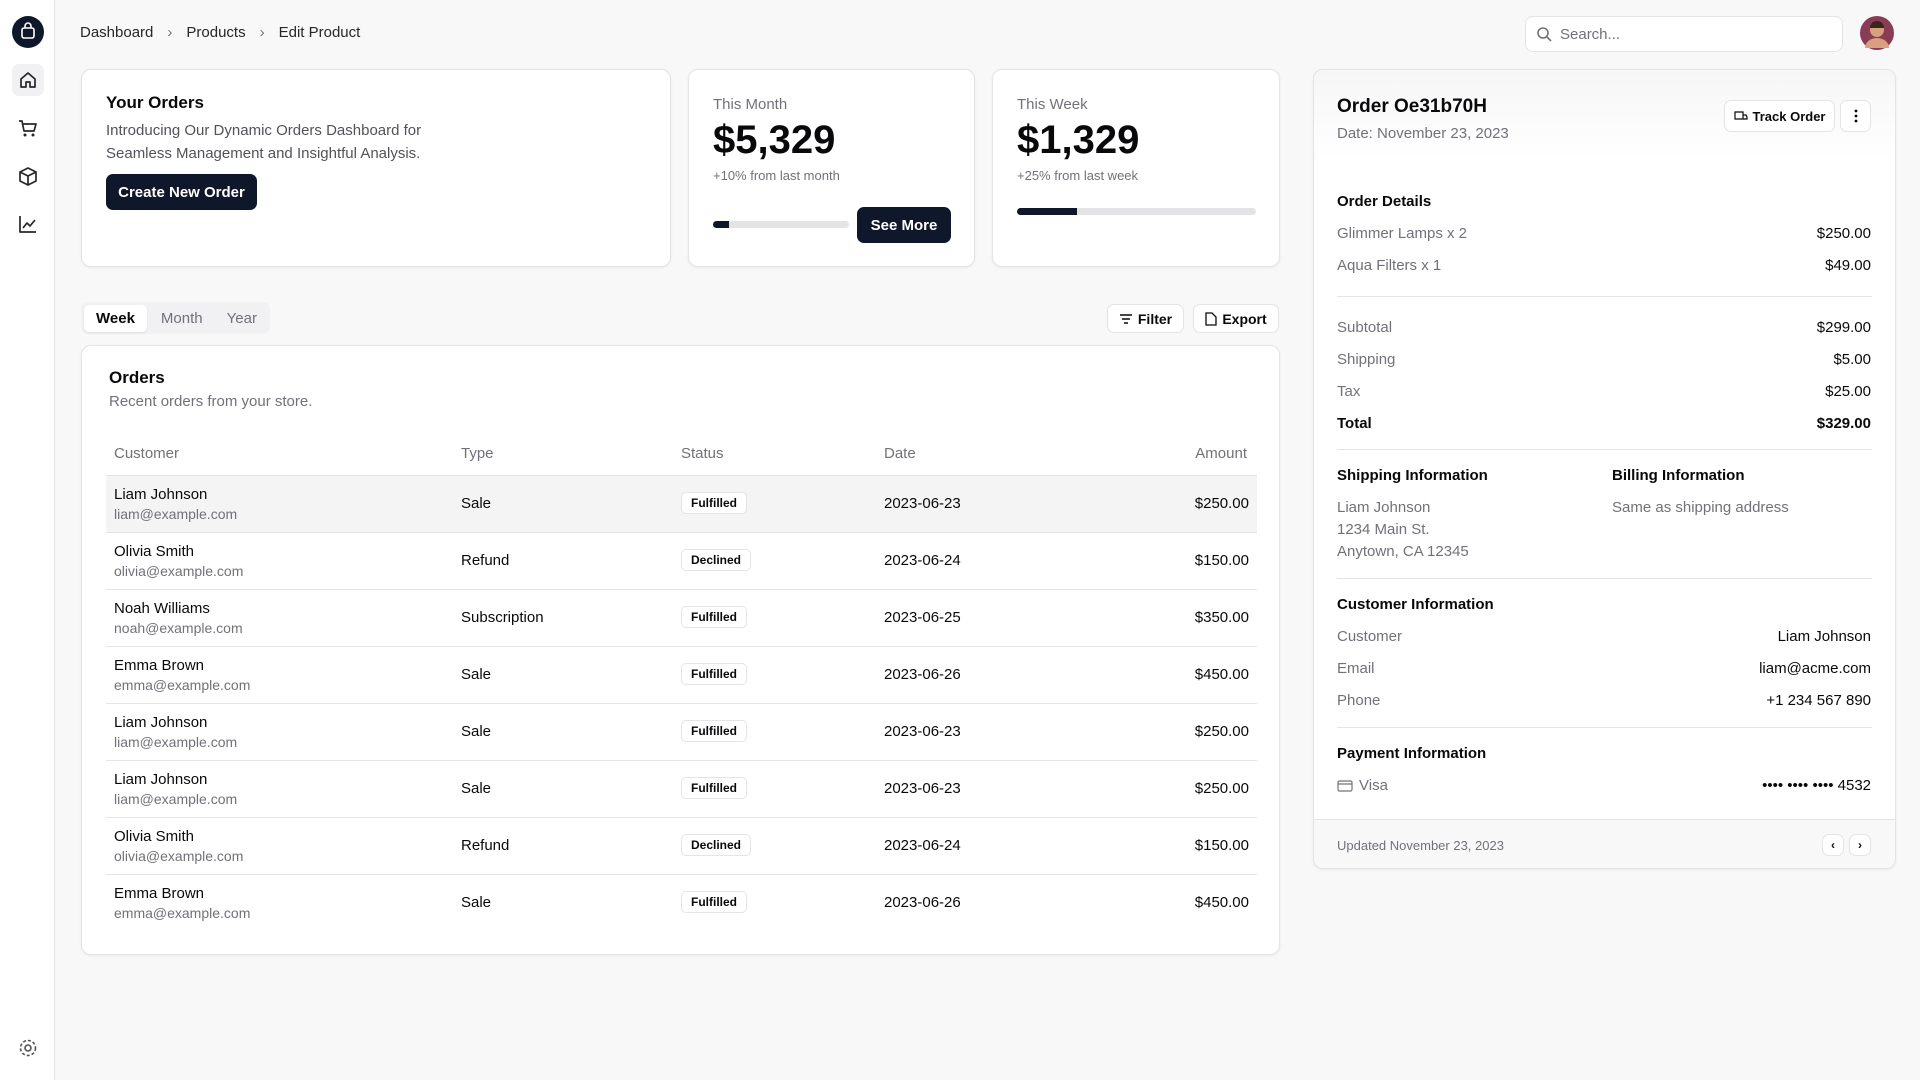 The width and height of the screenshot is (1920, 1080). I want to click on card-title: Your Orders, so click(155, 102).